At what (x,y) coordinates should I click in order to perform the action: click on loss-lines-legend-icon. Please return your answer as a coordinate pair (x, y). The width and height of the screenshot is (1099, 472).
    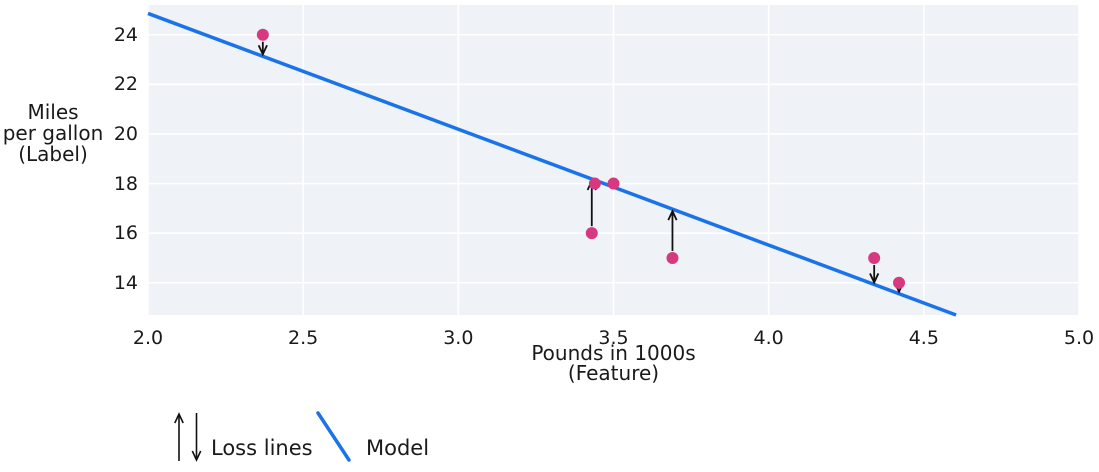
    Looking at the image, I should click on (188, 437).